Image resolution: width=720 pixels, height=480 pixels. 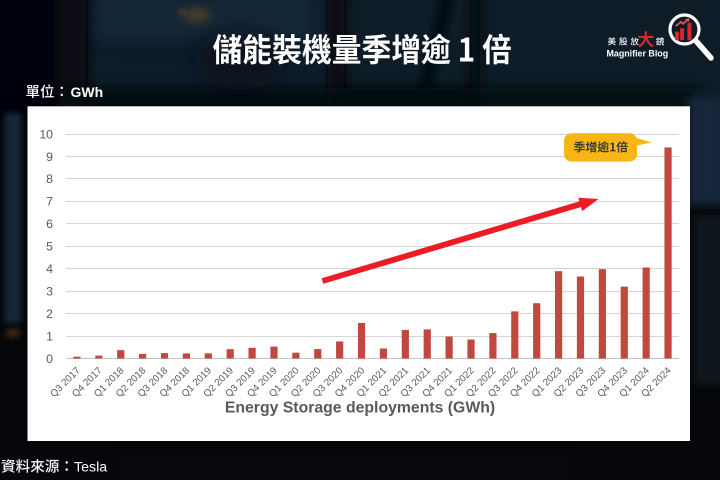 I want to click on svg-text: 1, so click(x=49, y=336).